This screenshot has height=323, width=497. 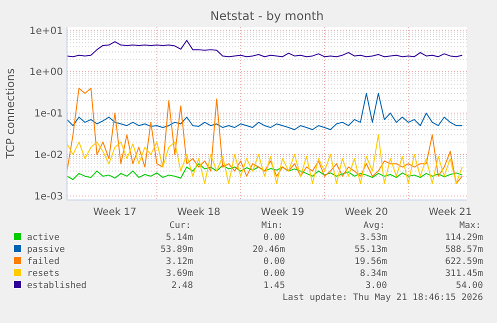 I want to click on text: 20.46m, so click(x=268, y=250).